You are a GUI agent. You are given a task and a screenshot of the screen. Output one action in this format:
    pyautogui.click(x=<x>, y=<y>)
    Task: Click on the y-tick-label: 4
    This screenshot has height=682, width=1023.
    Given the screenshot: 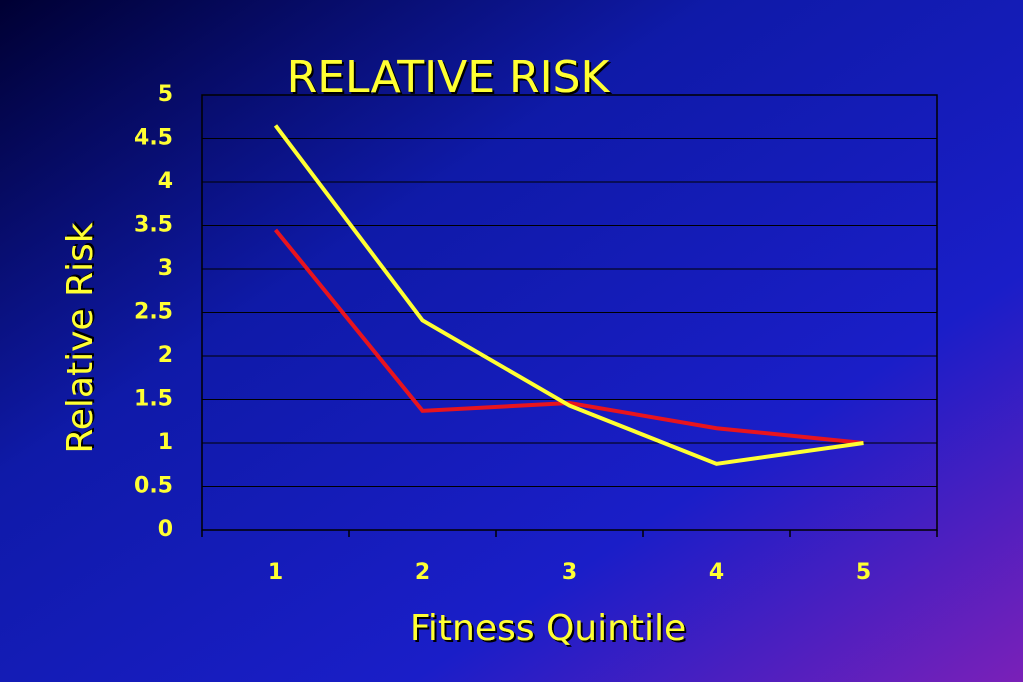 What is the action you would take?
    pyautogui.click(x=165, y=181)
    